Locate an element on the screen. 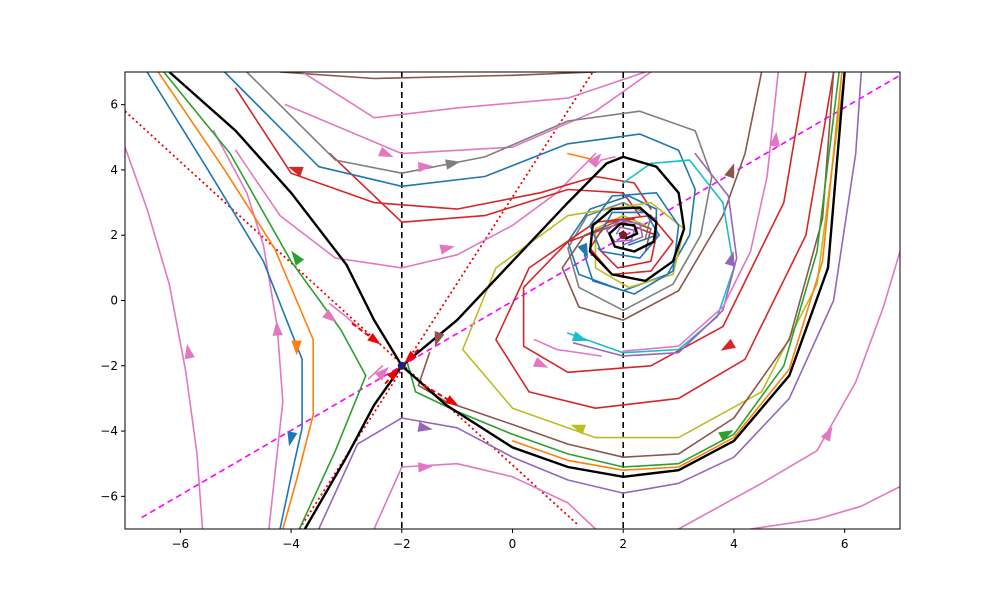 The width and height of the screenshot is (1000, 596). x-tick-label: 4 is located at coordinates (734, 544).